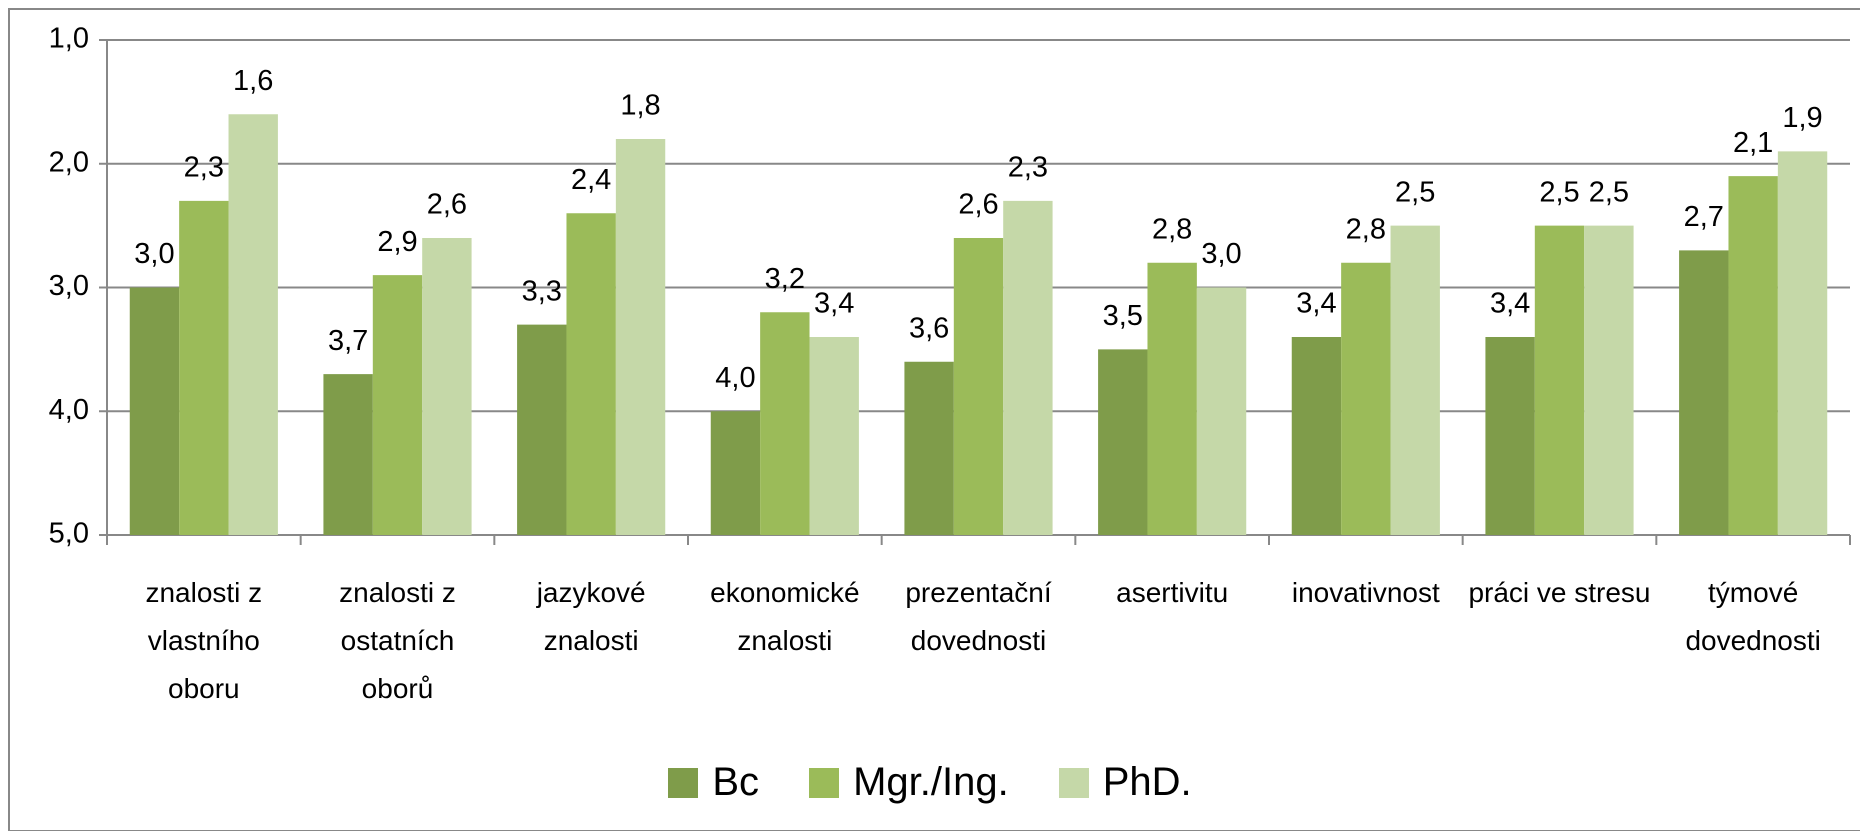 This screenshot has height=831, width=1860. I want to click on value-label: 3,5, so click(1123, 316).